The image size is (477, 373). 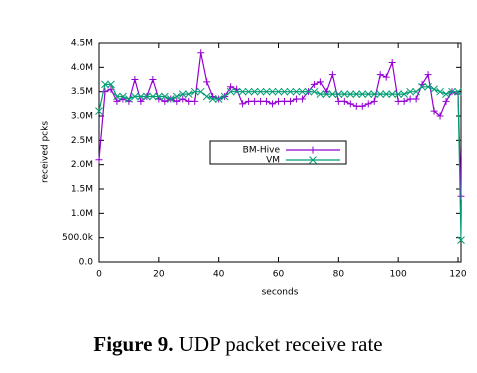 I want to click on y-tick-label: 2.5M, so click(x=82, y=141).